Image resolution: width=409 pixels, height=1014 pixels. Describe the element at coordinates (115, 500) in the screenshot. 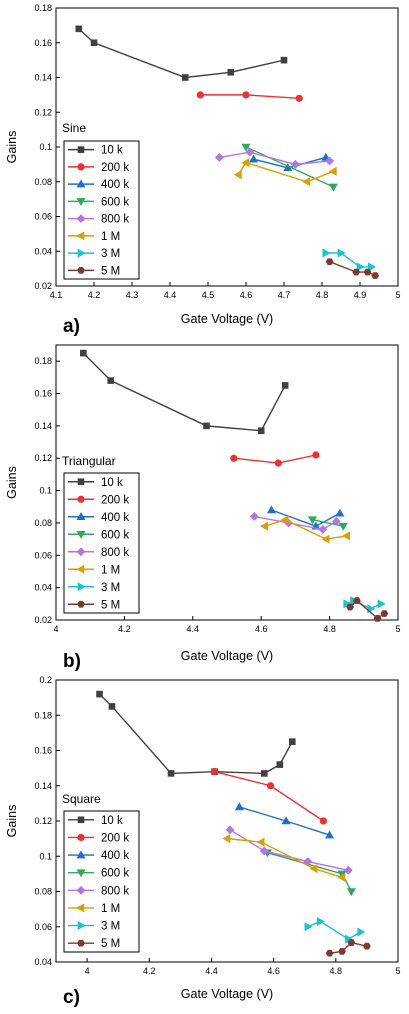

I see `legend-label: 200 k` at that location.